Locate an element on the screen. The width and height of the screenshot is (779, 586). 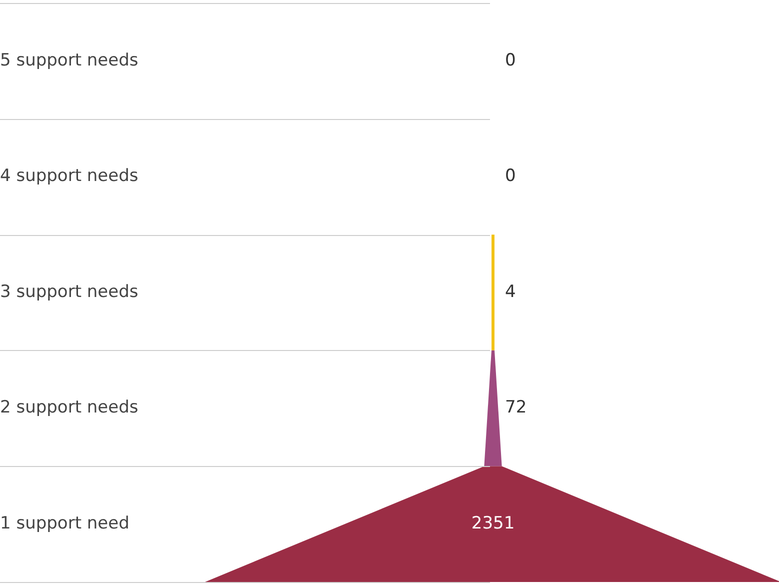
data-label: 4 is located at coordinates (510, 292).